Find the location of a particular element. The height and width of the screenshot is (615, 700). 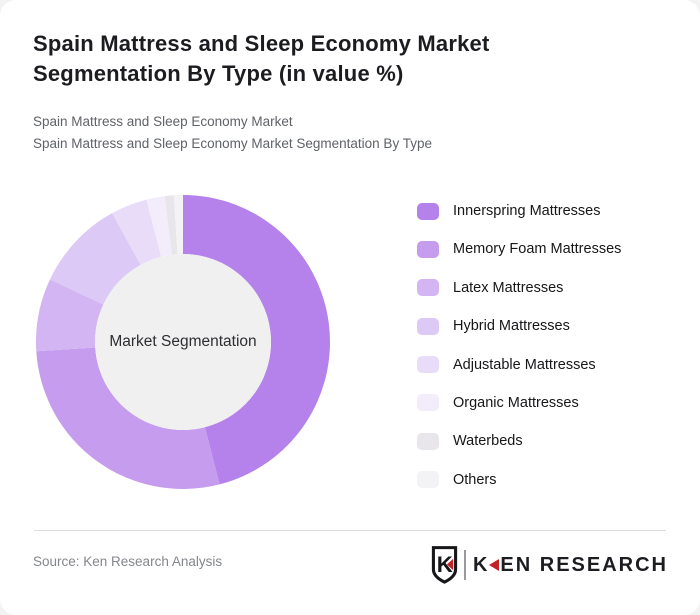

logo-shield-icon: K is located at coordinates (444, 565).